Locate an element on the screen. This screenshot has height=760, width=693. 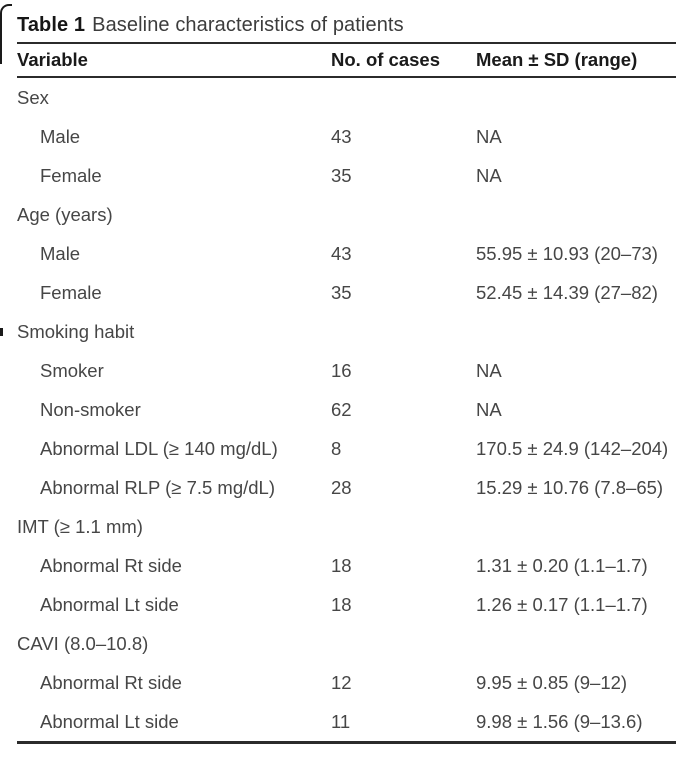
cell-cases: 28 is located at coordinates (341, 487).